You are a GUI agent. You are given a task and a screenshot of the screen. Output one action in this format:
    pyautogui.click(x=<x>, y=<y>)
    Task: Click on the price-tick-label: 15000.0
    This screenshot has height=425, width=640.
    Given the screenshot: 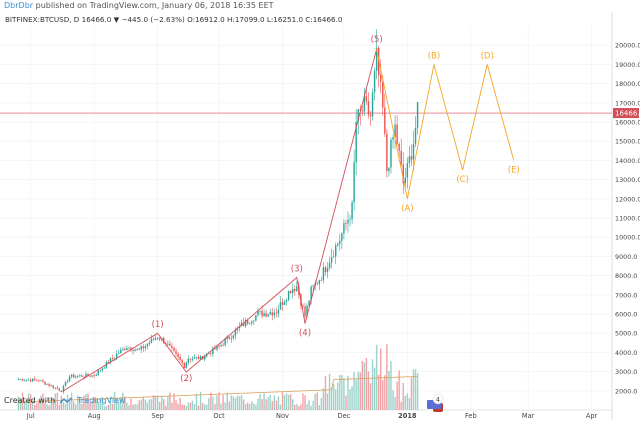 What is the action you would take?
    pyautogui.click(x=627, y=142)
    